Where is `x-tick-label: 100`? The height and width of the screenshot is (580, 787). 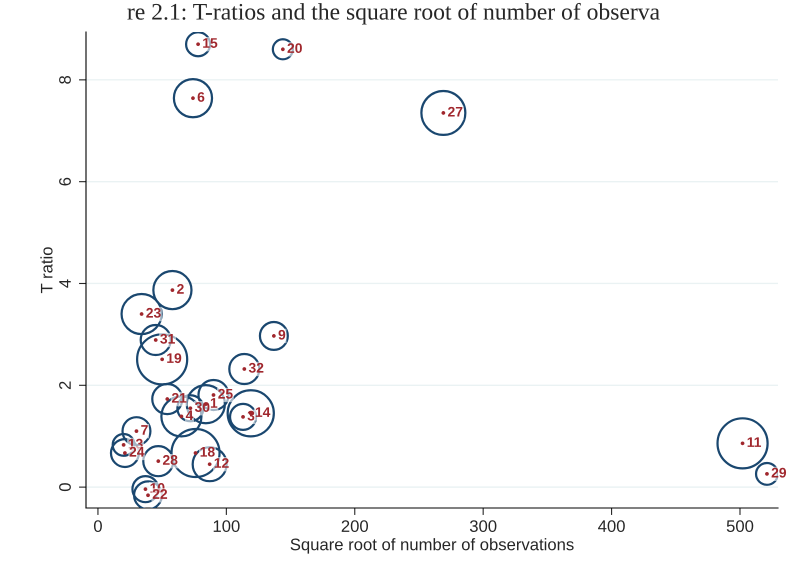
x-tick-label: 100 is located at coordinates (227, 526).